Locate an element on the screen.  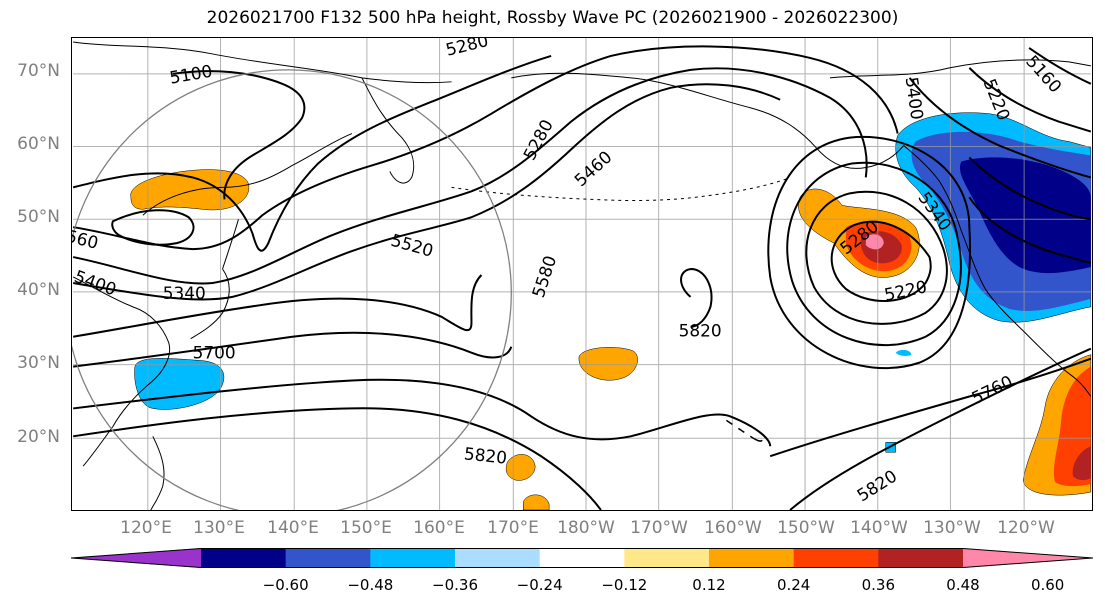
coast-hawaii is located at coordinates (744, 430).